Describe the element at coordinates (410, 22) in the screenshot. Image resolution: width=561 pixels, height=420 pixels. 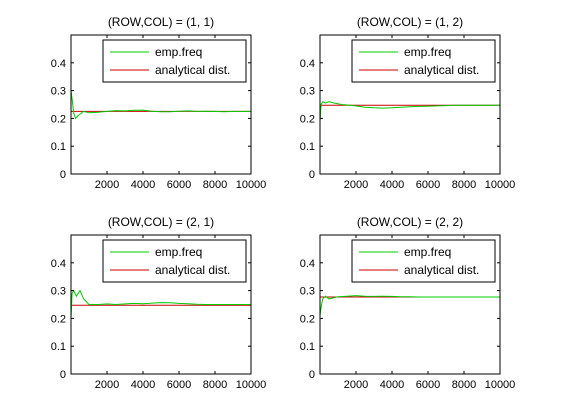
I see `subplot-title: (ROW,COL) = (1, 2)` at that location.